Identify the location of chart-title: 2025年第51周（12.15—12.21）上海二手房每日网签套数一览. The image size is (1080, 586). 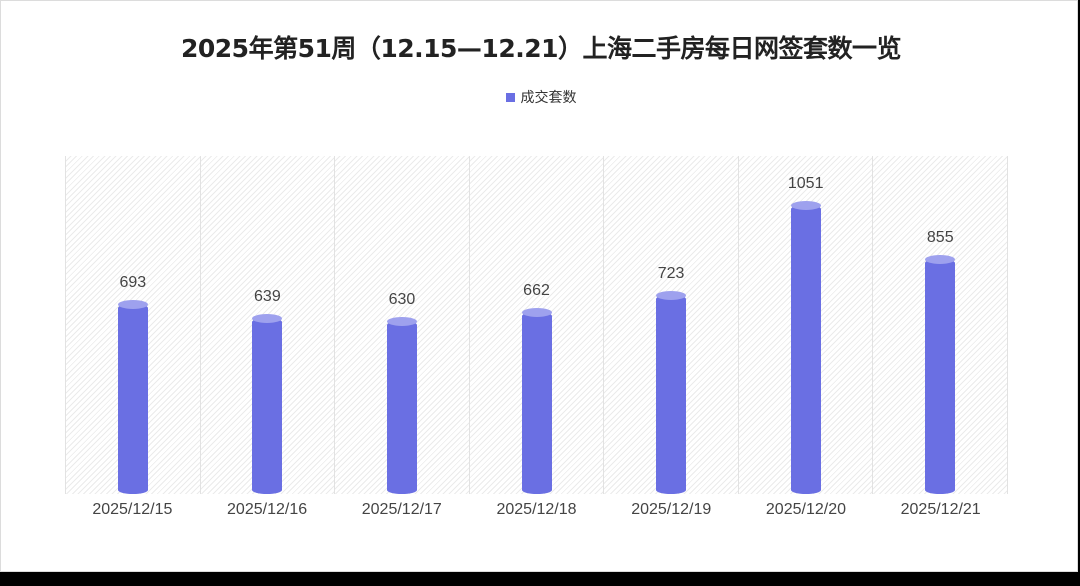
(541, 48).